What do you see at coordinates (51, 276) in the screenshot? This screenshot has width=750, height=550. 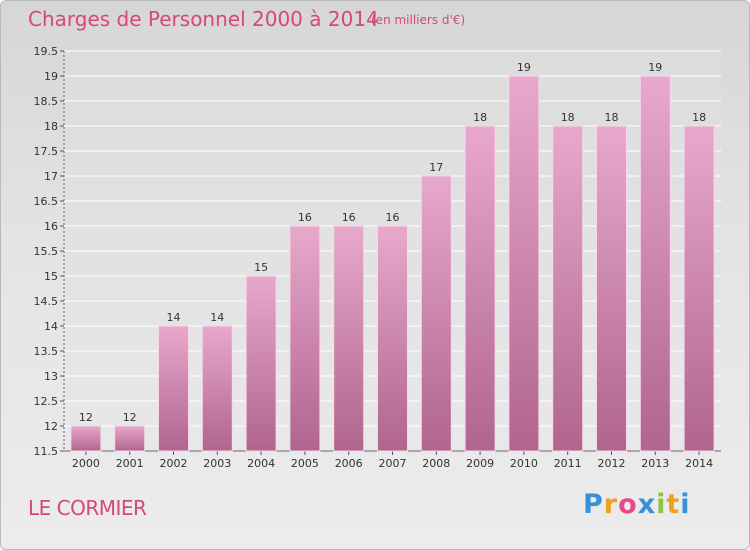 I see `y-tick-label: 15` at bounding box center [51, 276].